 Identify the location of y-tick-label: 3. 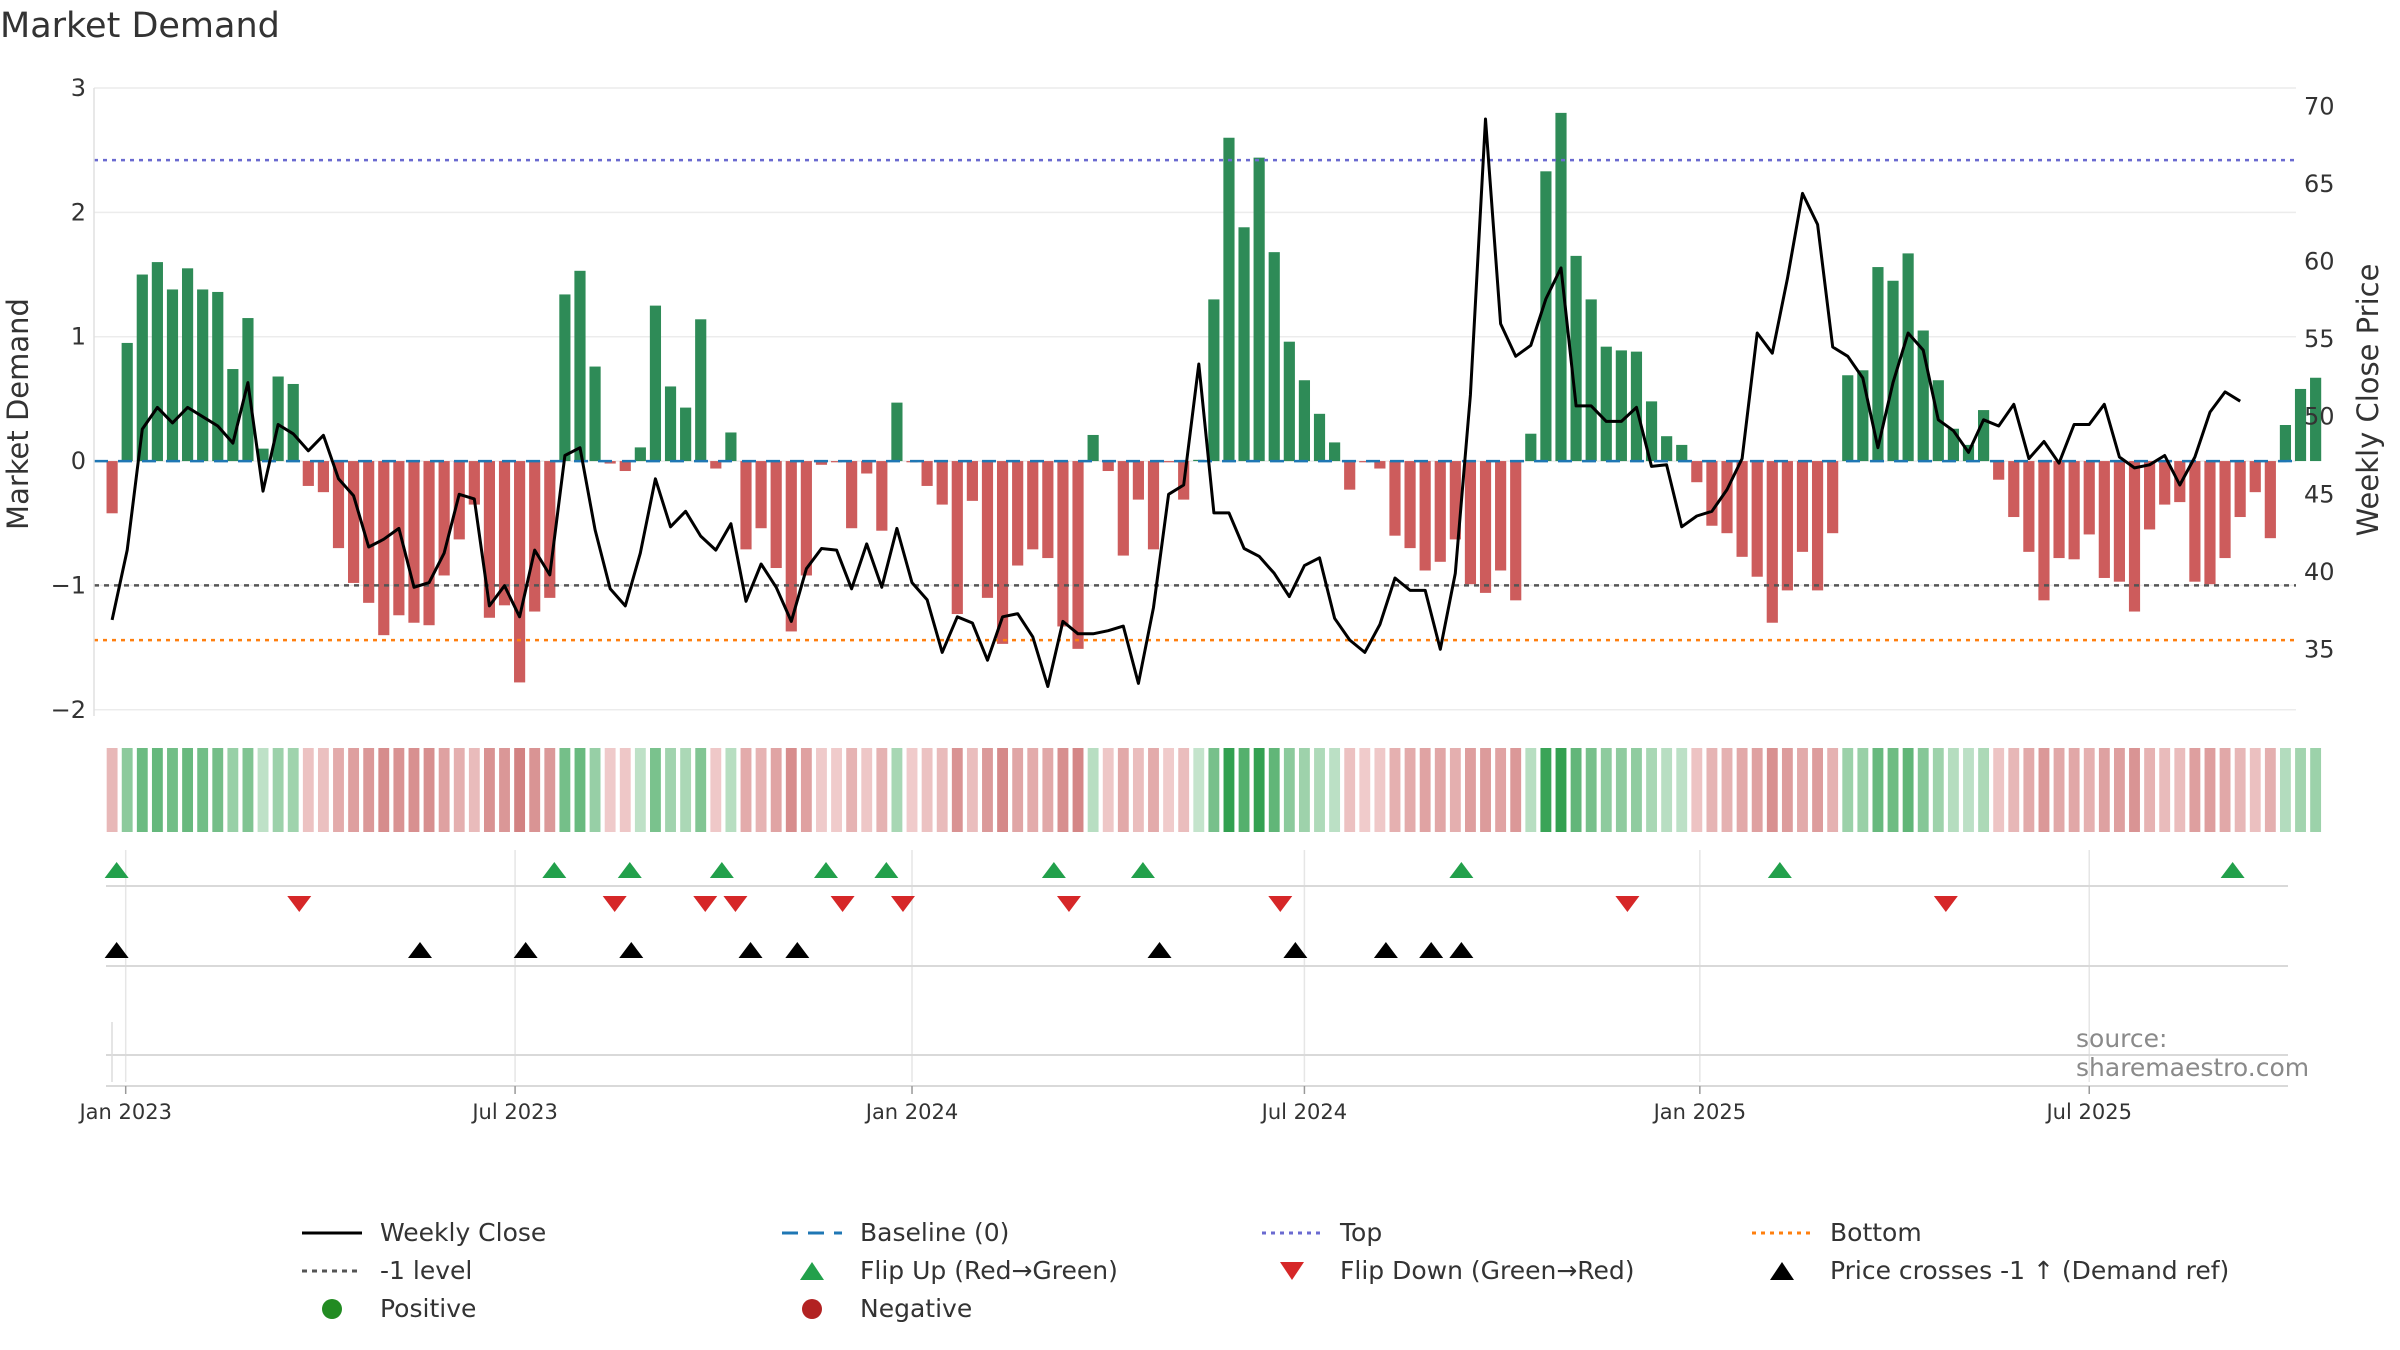
(78, 88).